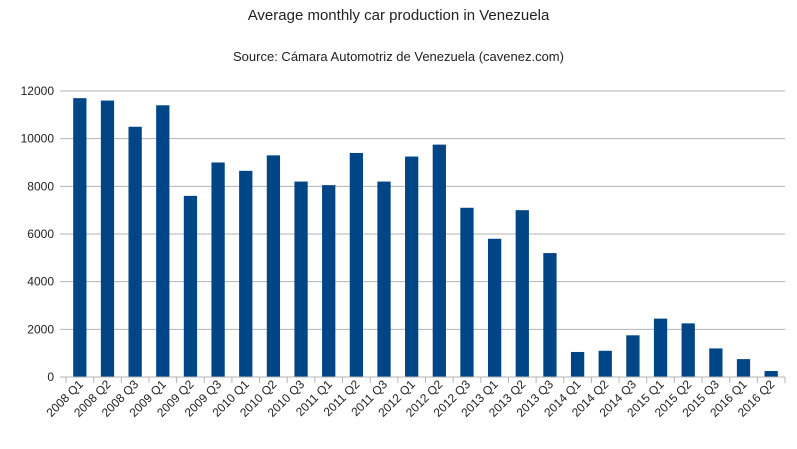 This screenshot has width=797, height=449. I want to click on bar-2008-q3, so click(135, 251).